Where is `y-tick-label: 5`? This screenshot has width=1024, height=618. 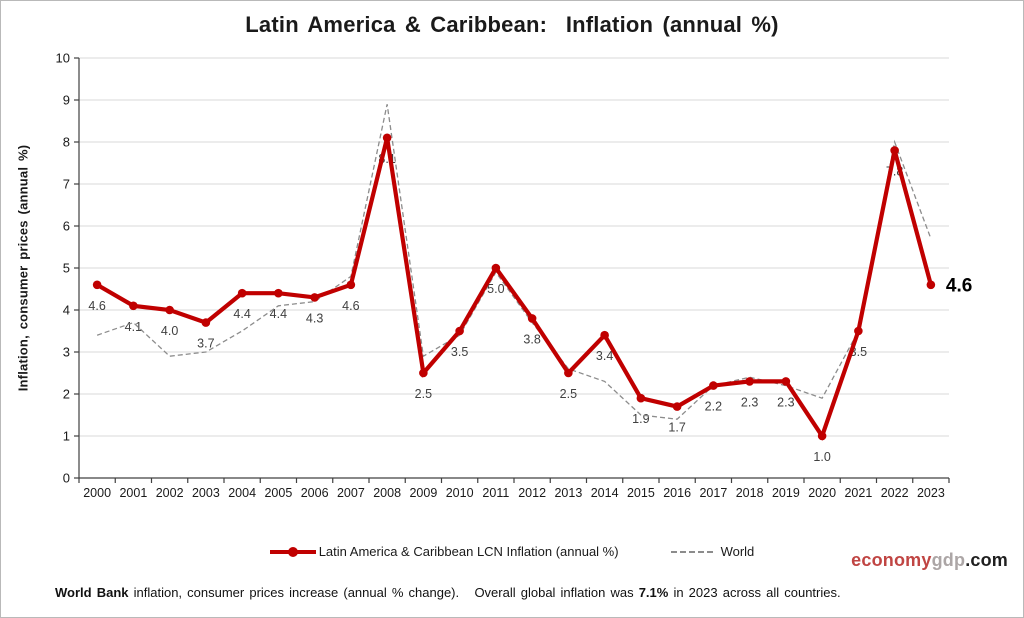 y-tick-label: 5 is located at coordinates (66, 268).